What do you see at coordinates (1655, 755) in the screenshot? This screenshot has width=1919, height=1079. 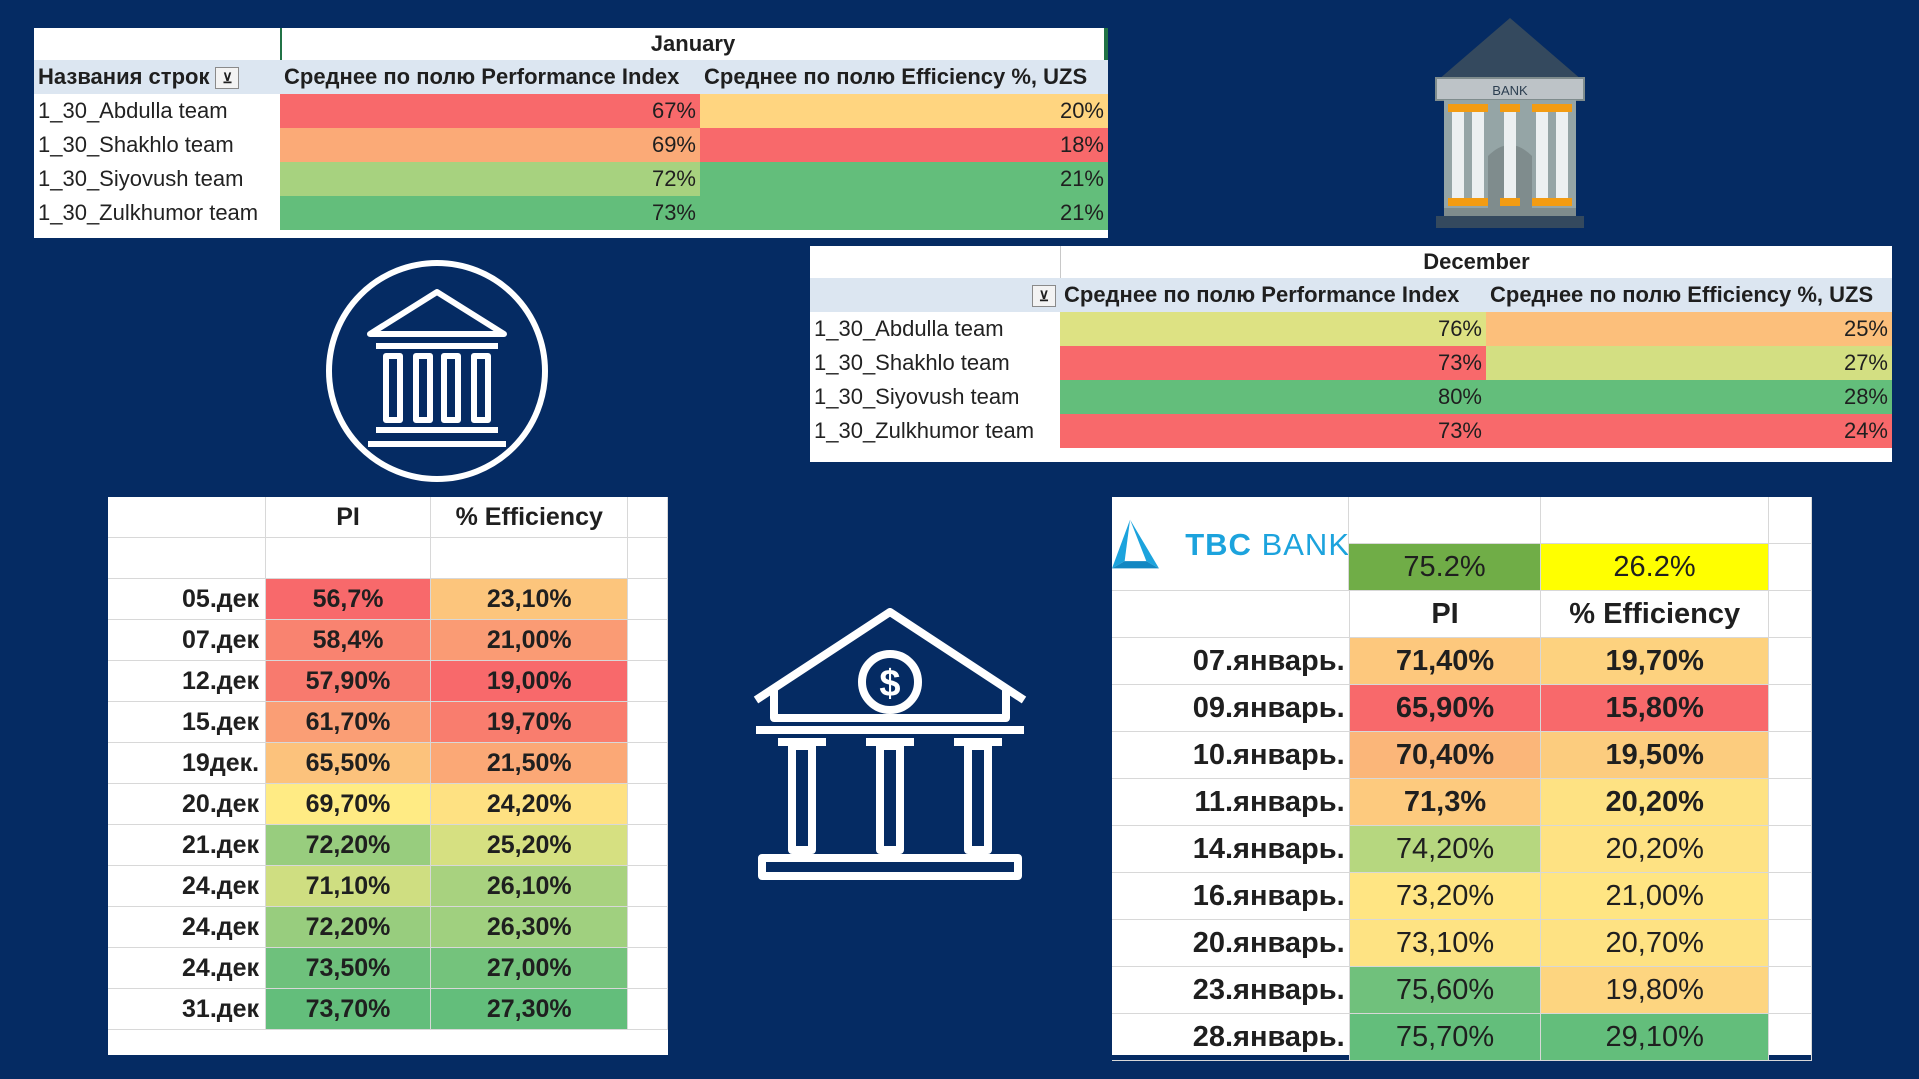 I see `efficiency-value: 19,50%` at bounding box center [1655, 755].